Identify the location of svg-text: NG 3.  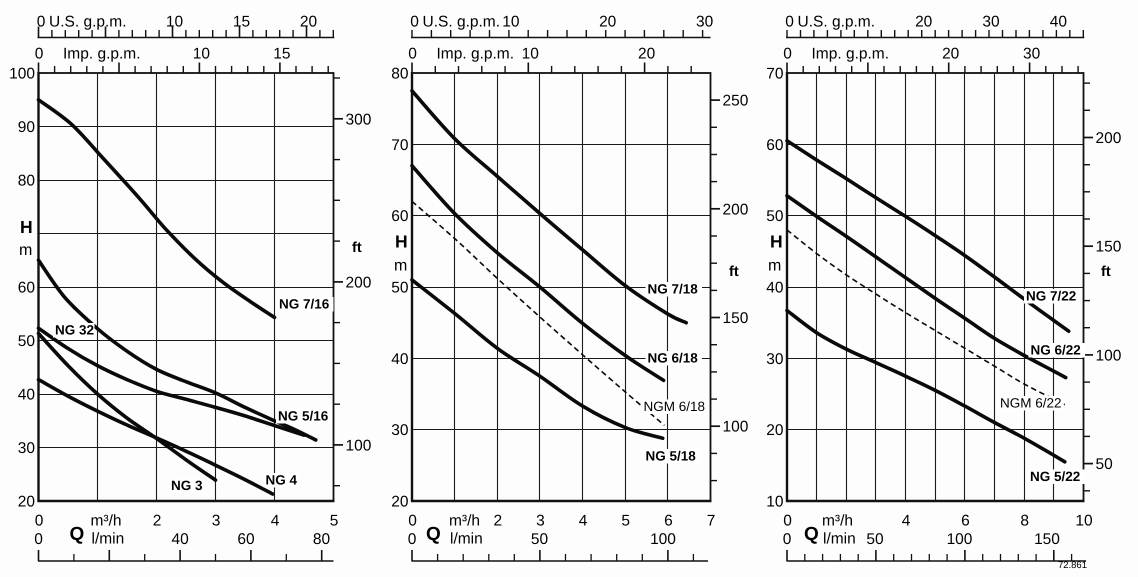
(187, 485).